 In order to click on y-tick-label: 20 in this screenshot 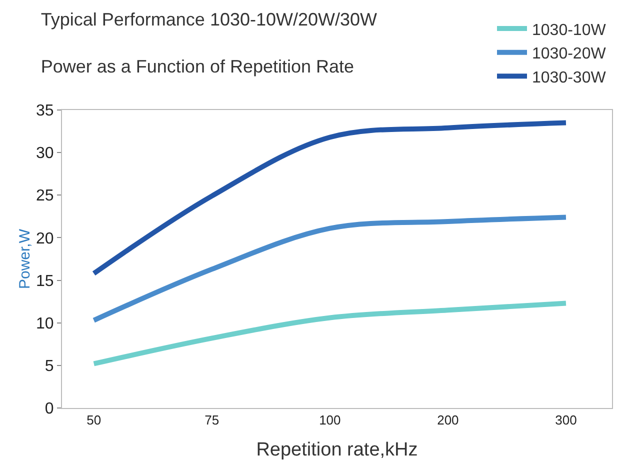, I will do `click(45, 239)`.